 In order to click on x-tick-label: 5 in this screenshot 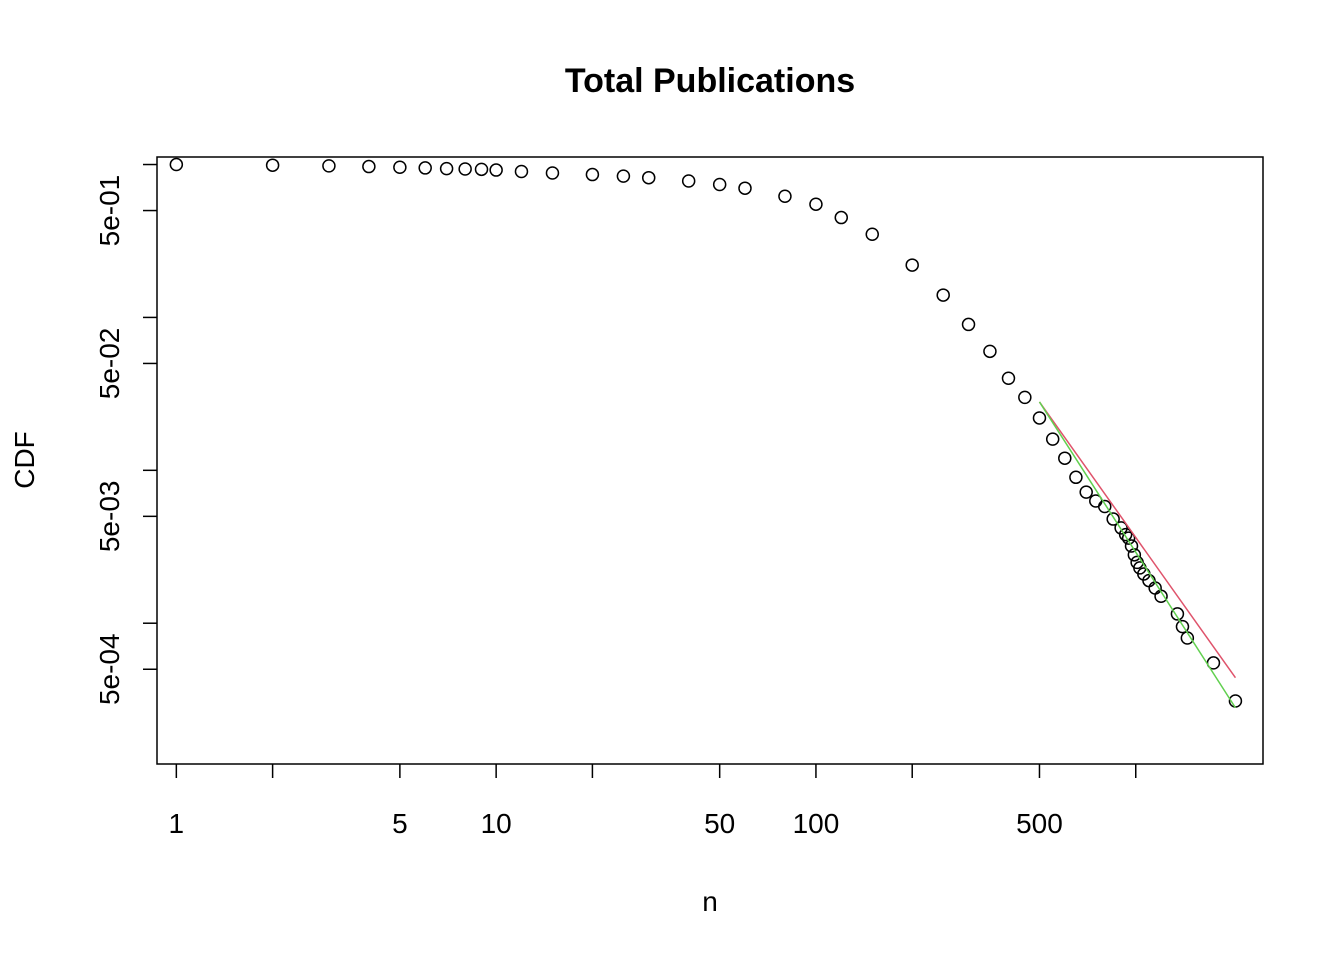, I will do `click(400, 823)`.